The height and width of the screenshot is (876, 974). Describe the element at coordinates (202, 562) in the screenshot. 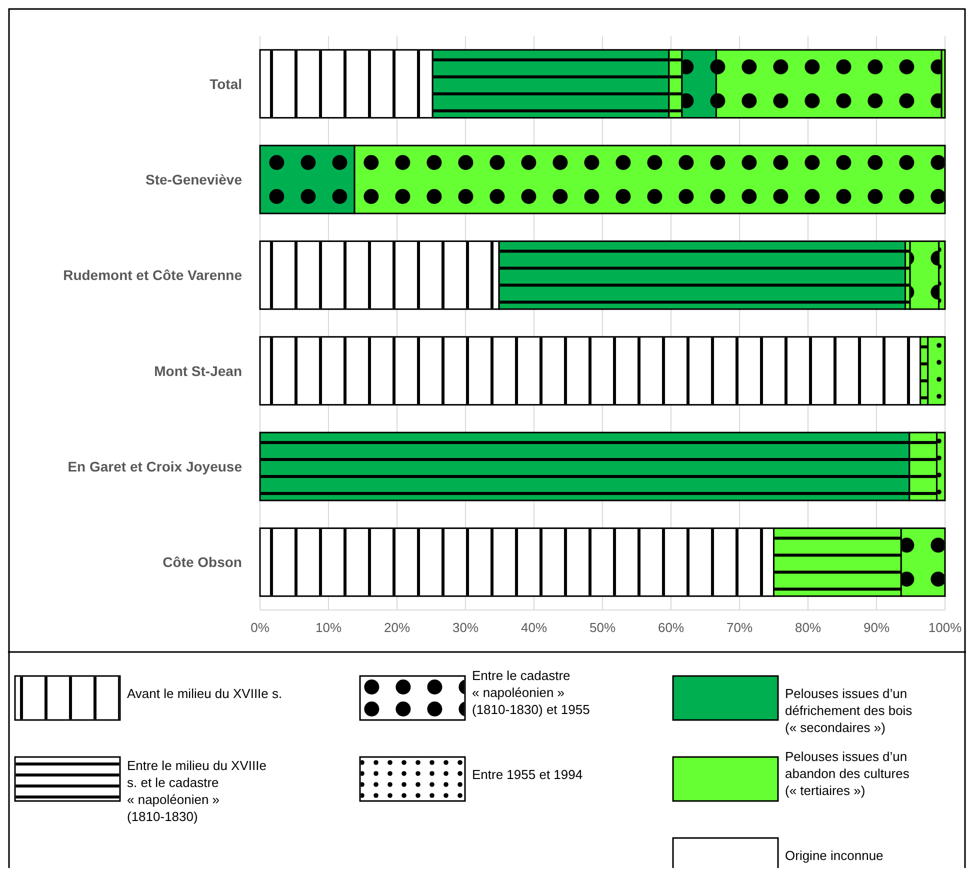

I see `y-tick-label: Côte Obson` at that location.